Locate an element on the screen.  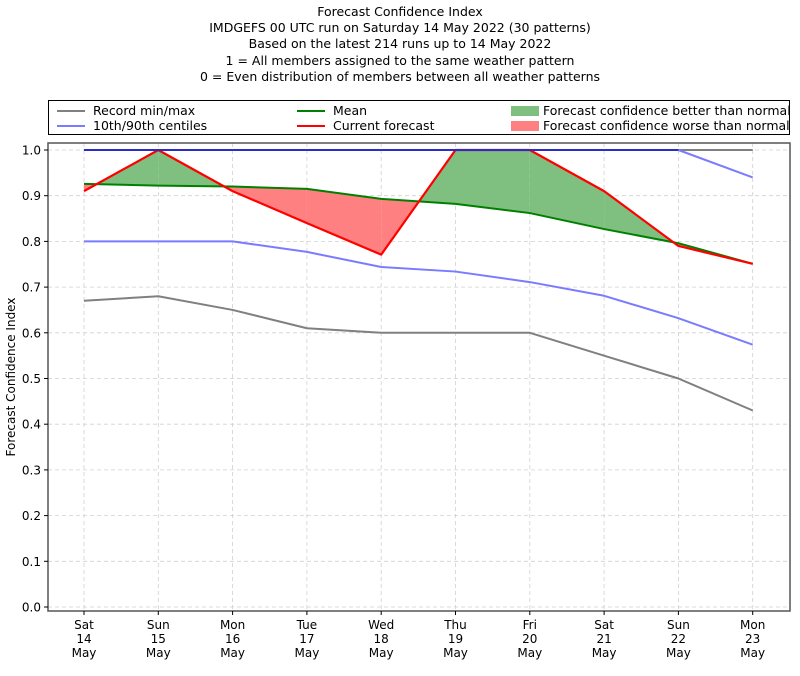
legend-label-mean: Mean is located at coordinates (350, 110).